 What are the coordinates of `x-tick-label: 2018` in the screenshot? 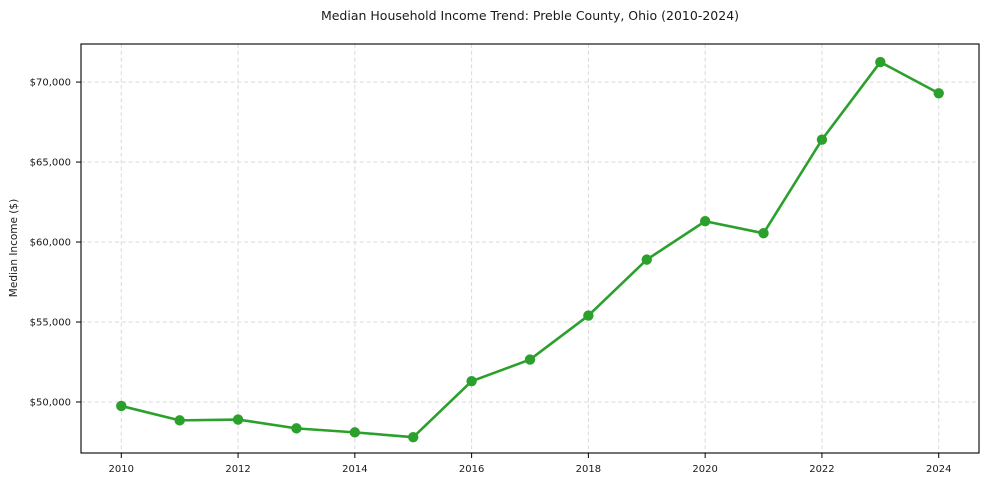 It's located at (588, 469).